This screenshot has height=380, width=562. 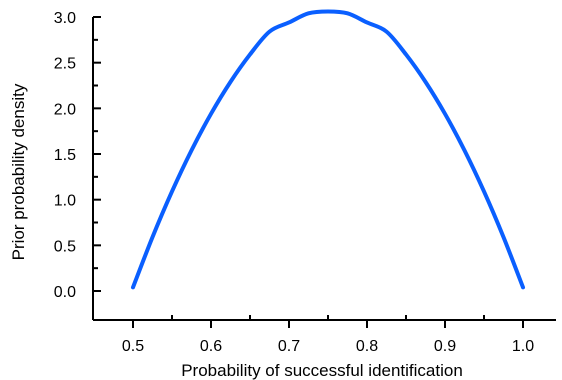 I want to click on x-tick-label: 0.5, so click(x=133, y=346).